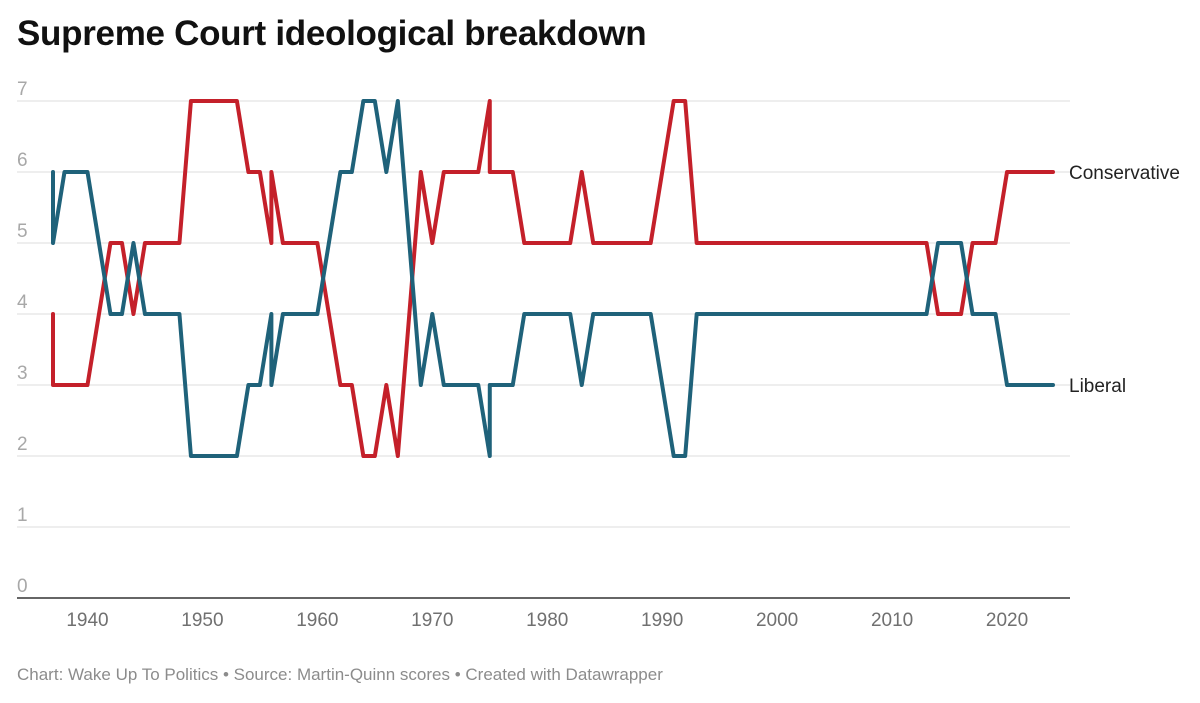 The height and width of the screenshot is (703, 1200). I want to click on series-labels: Conservative Liberal, so click(1124, 280).